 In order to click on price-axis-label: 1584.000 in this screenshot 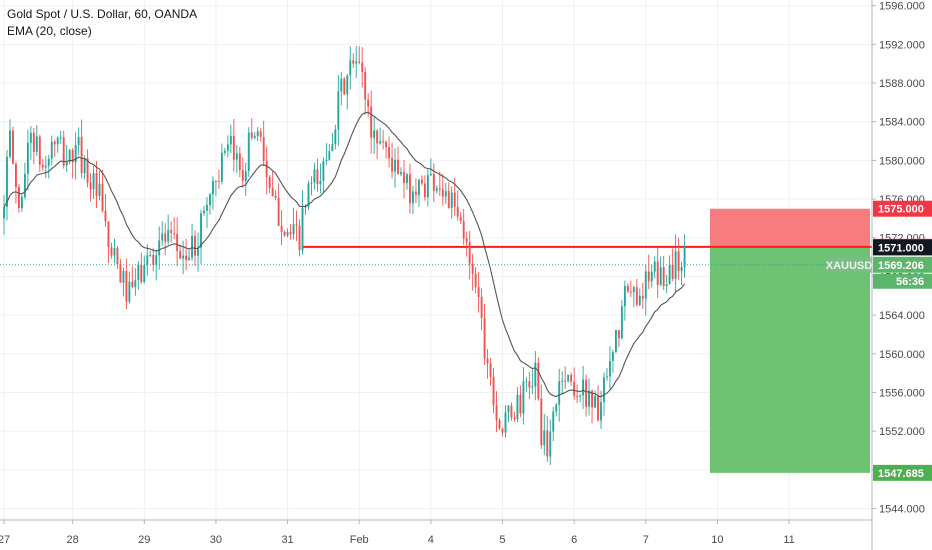, I will do `click(902, 123)`.